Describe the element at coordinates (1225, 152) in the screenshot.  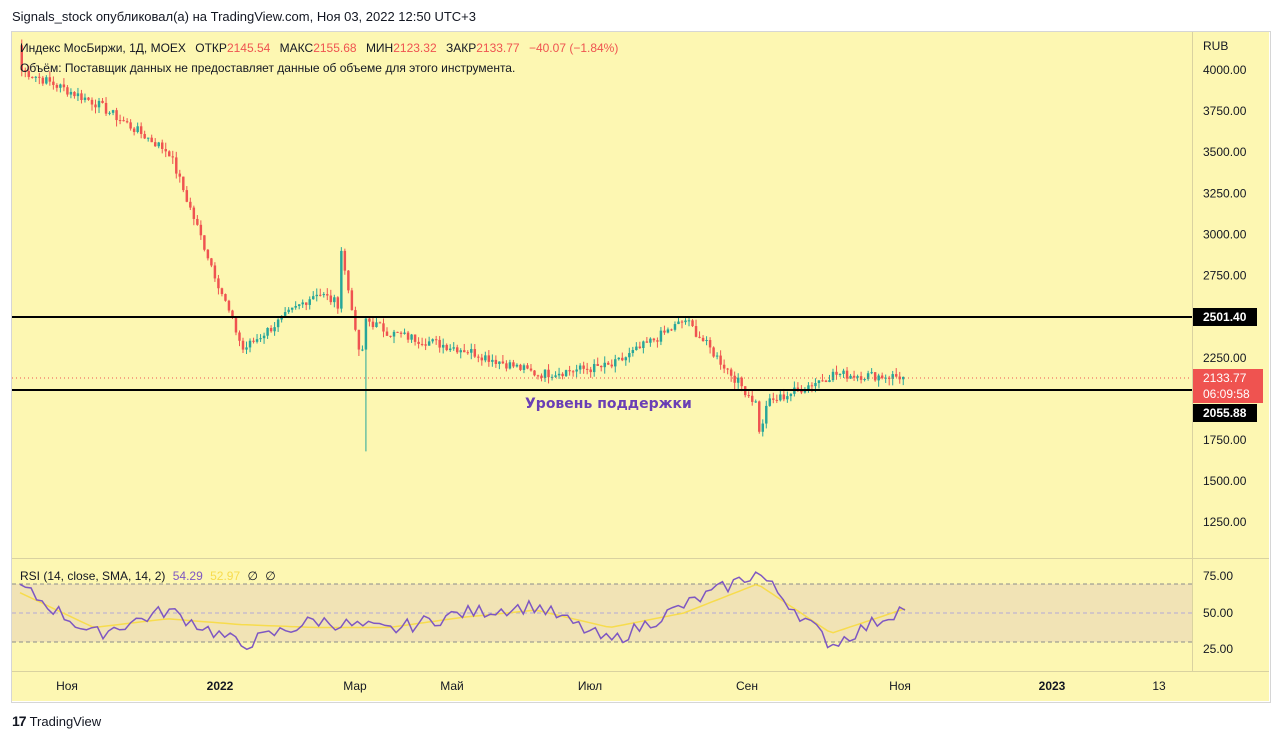
I see `price-tick-label: 3500.00` at that location.